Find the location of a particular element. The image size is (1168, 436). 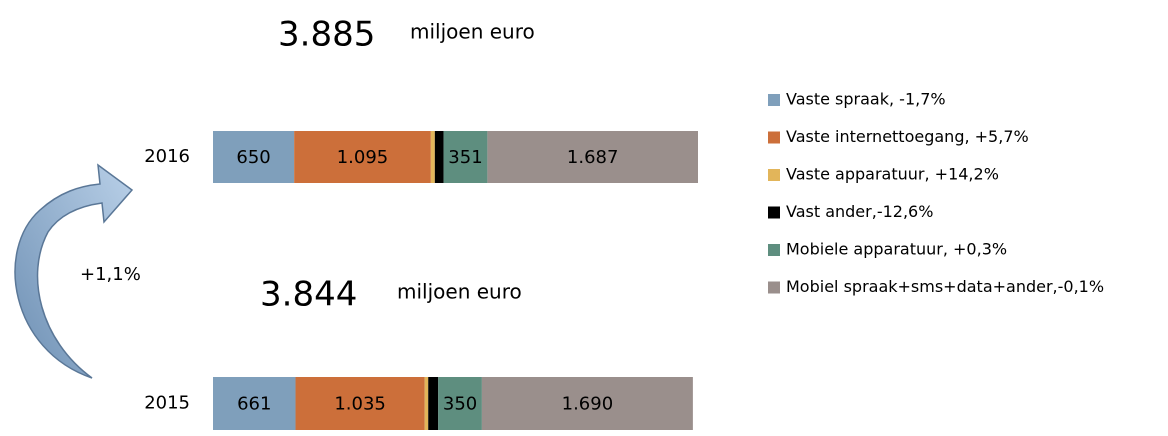

category-label: 2015 is located at coordinates (167, 403).